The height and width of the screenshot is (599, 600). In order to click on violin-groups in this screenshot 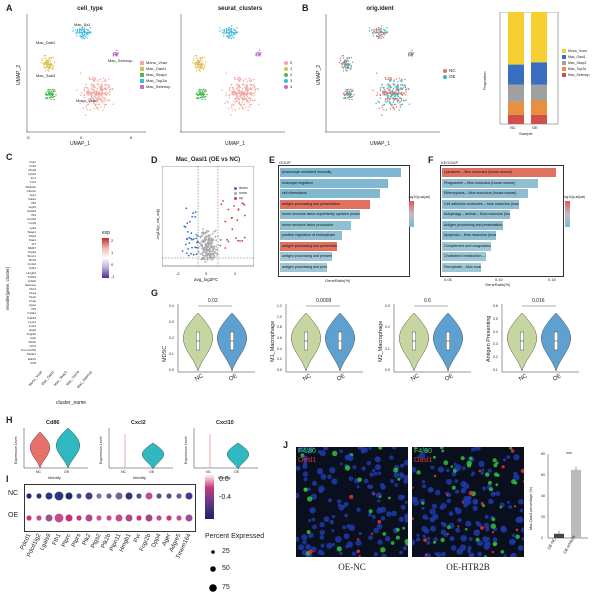, I will do `click(378, 338)`.